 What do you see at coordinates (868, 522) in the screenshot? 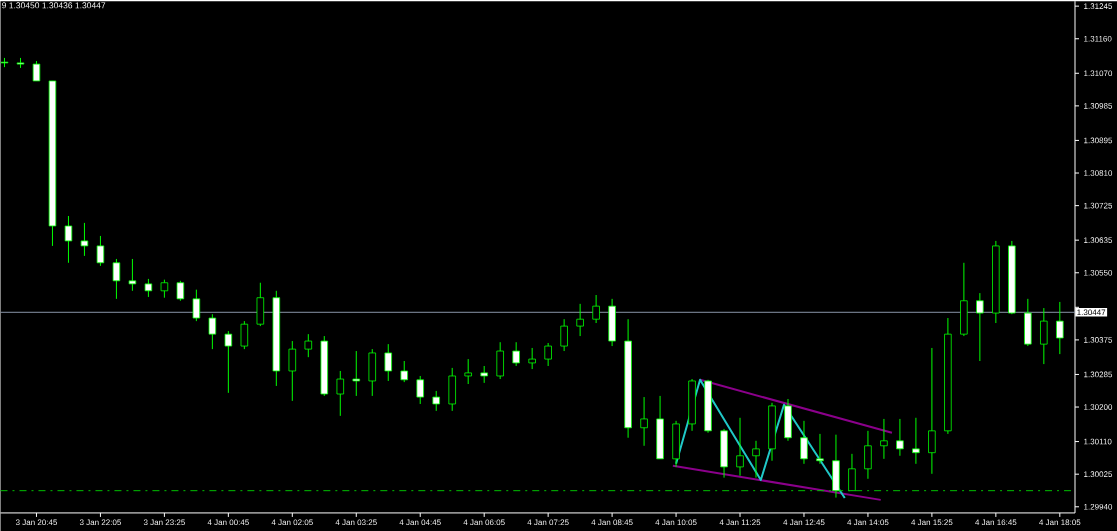
I see `x-tick-label: 4 Jan 14:05` at bounding box center [868, 522].